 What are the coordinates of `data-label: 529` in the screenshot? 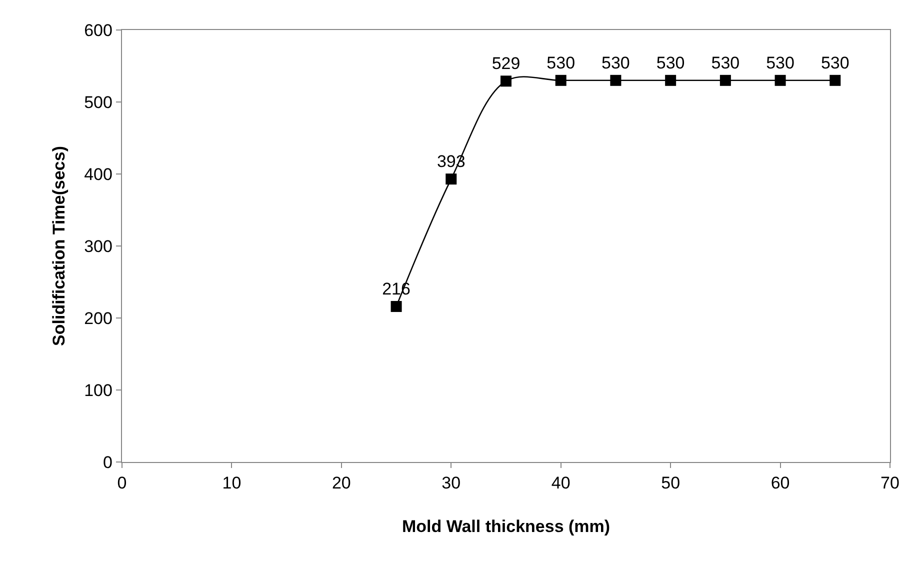 It's located at (506, 63).